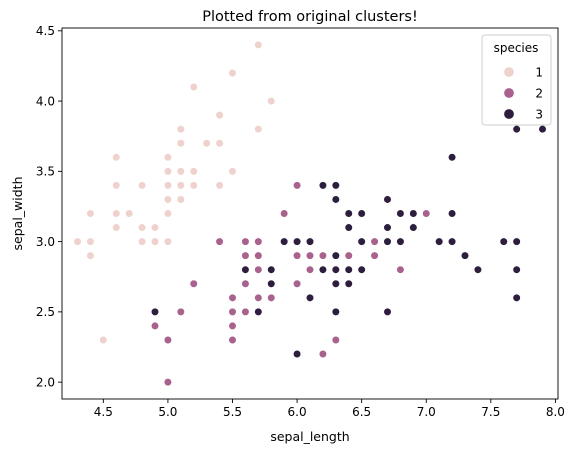 Image resolution: width=568 pixels, height=453 pixels. Describe the element at coordinates (310, 17) in the screenshot. I see `chart-title: Plotted from original clusters!` at that location.